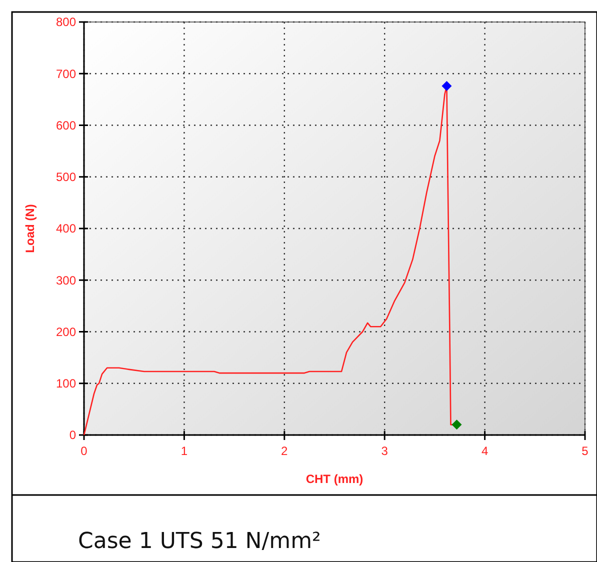  I want to click on y-tick-label: 0, so click(72, 435).